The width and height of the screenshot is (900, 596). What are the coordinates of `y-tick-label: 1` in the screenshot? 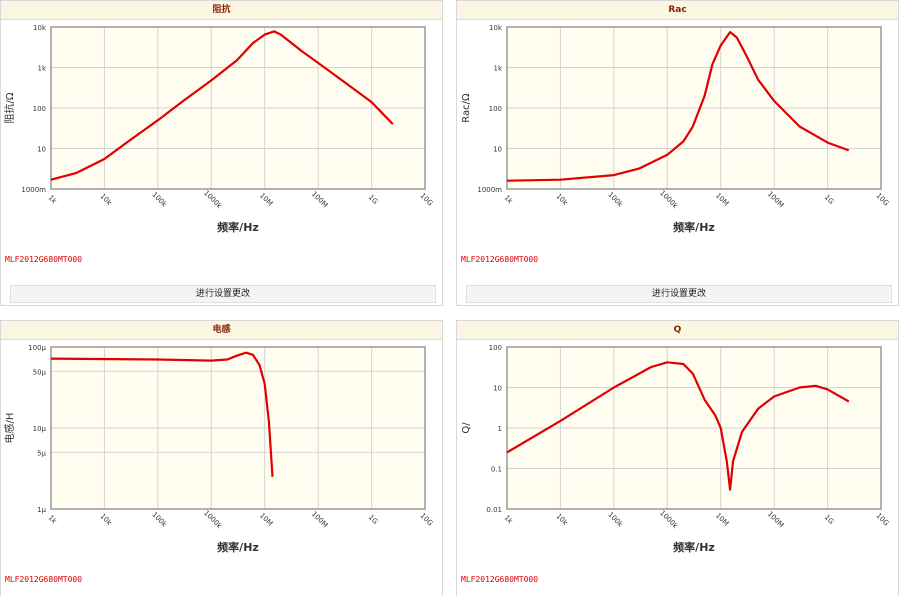 It's located at (500, 429).